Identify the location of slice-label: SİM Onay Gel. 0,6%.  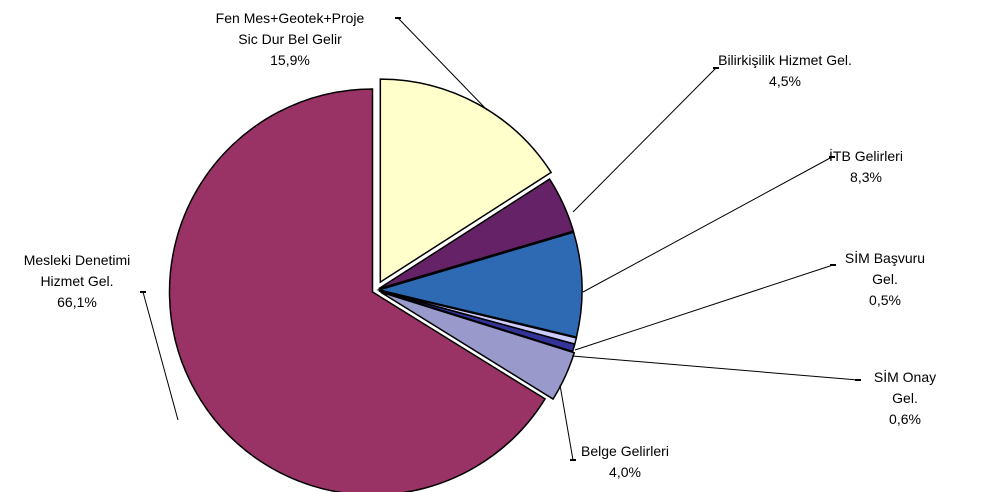
(905, 398).